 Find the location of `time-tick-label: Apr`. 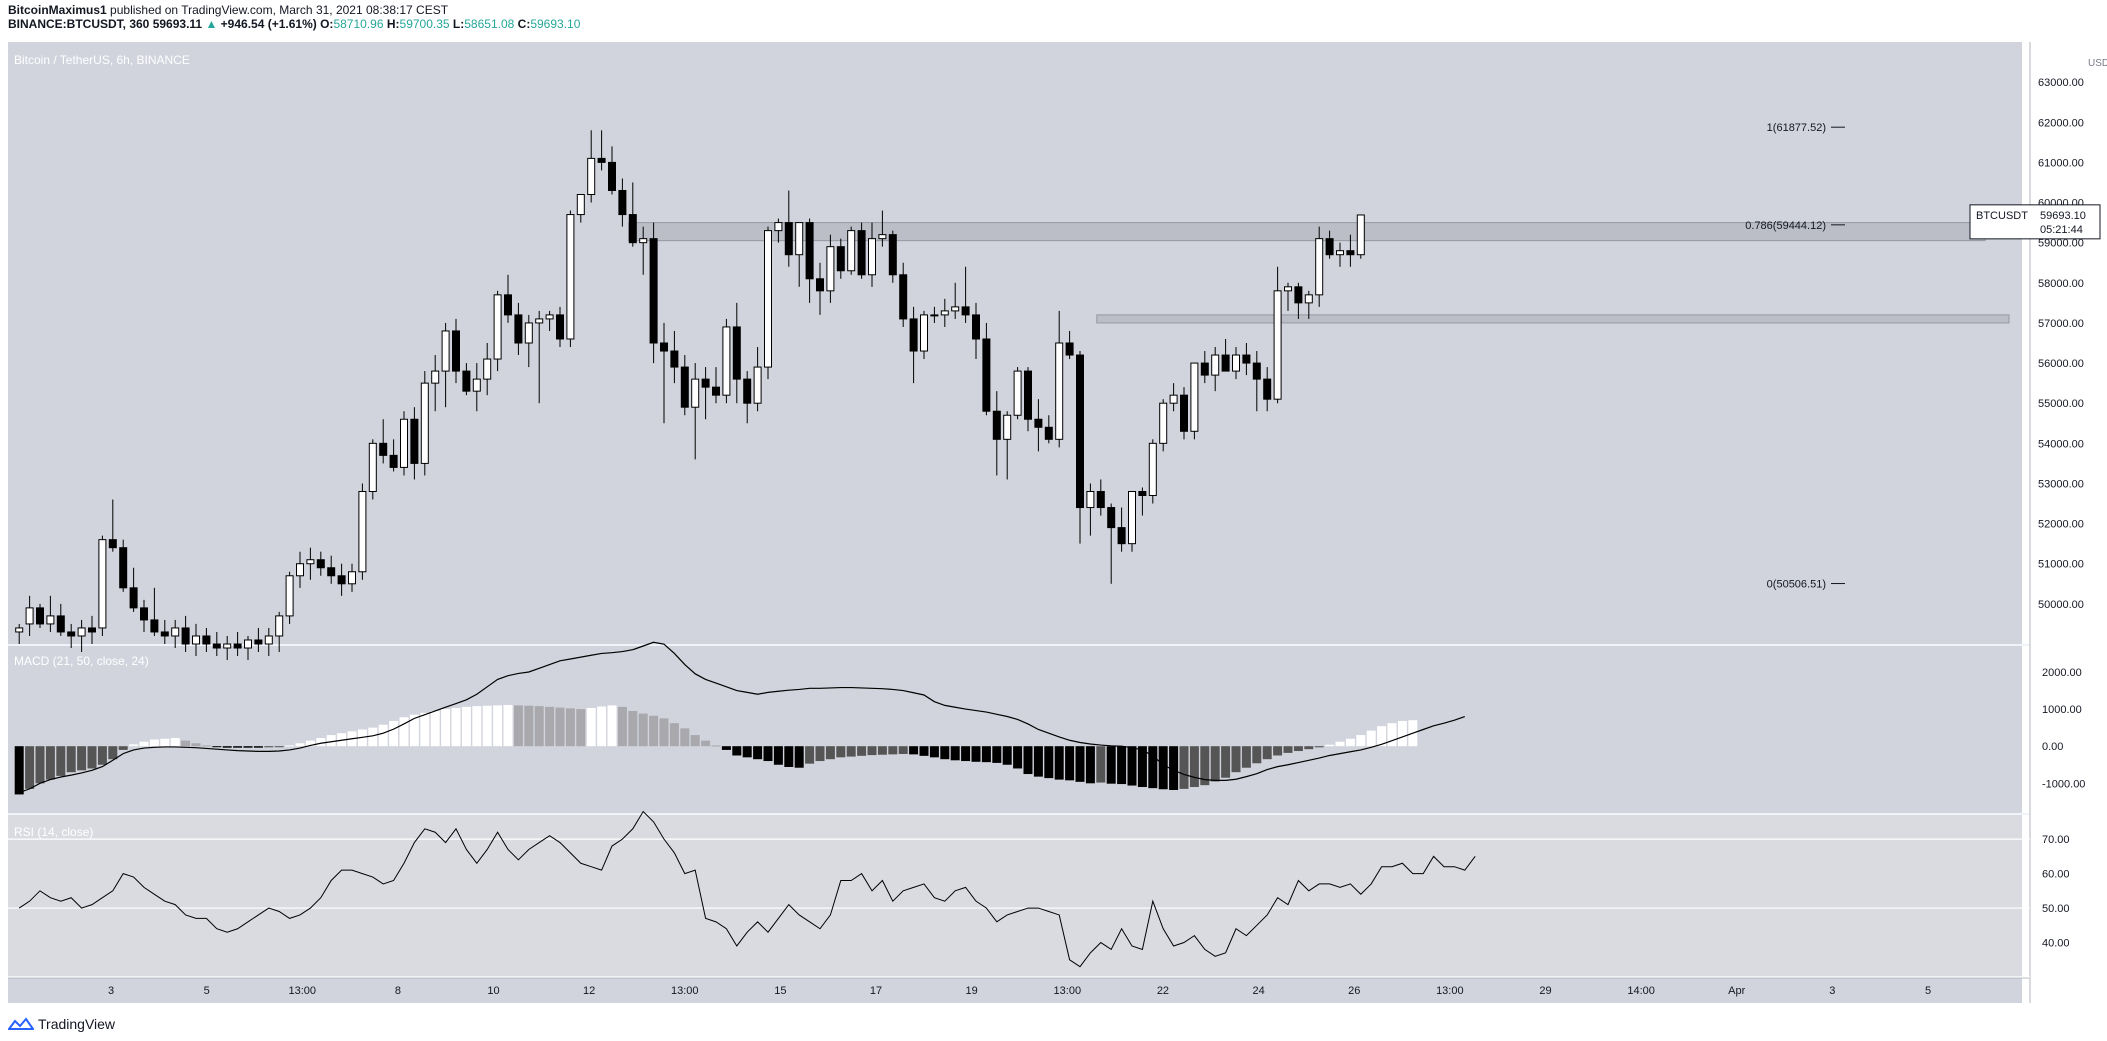

time-tick-label: Apr is located at coordinates (1736, 991).